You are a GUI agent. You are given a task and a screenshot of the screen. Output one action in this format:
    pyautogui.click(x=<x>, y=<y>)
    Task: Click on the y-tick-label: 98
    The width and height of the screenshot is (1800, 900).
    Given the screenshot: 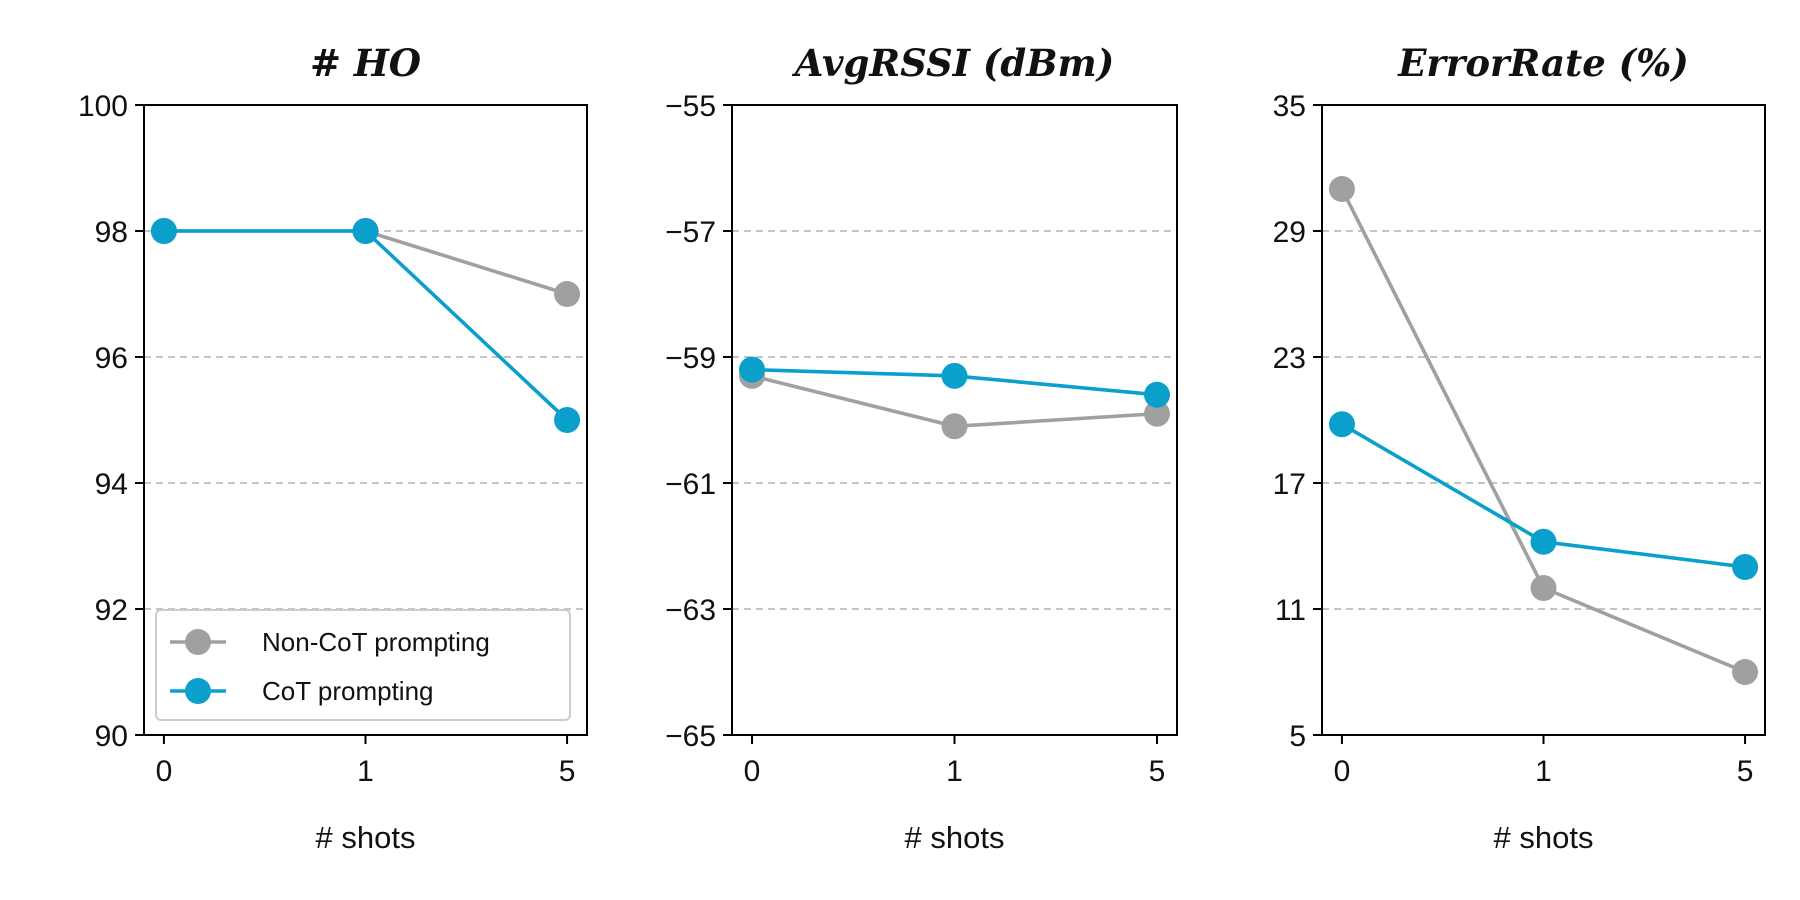 What is the action you would take?
    pyautogui.click(x=111, y=232)
    